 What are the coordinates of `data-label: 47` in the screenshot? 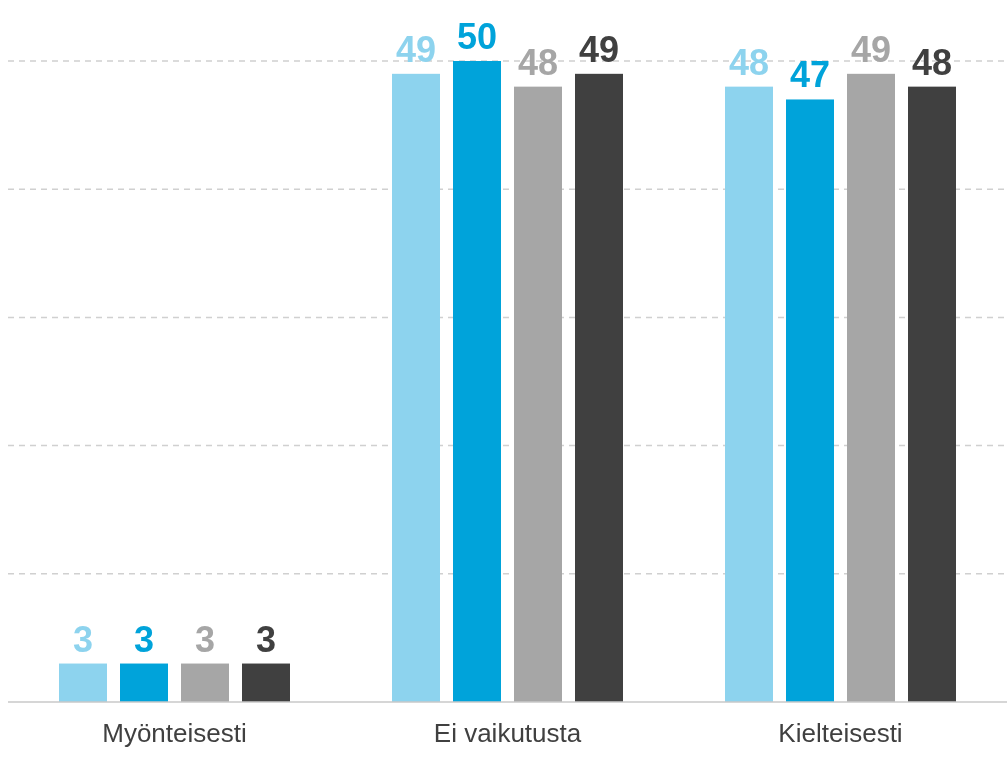 It's located at (810, 75).